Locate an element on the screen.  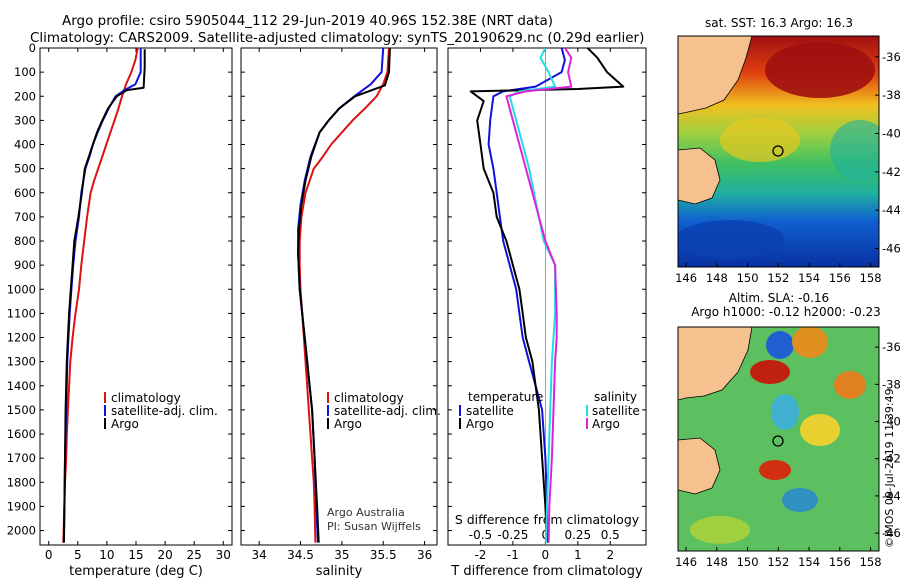
depth-tick-label: 1000 is located at coordinates (21, 289).